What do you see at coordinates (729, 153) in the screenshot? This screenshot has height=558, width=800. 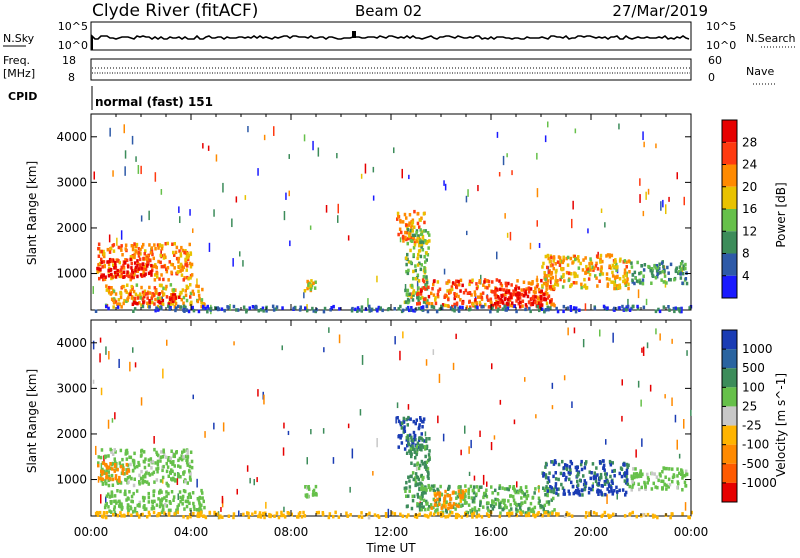 I see `colorbar-swatch` at bounding box center [729, 153].